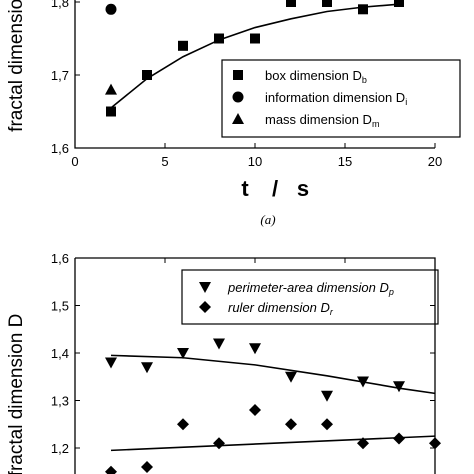  What do you see at coordinates (275, 188) in the screenshot?
I see `chart-a-x-axis-label-part: /` at bounding box center [275, 188].